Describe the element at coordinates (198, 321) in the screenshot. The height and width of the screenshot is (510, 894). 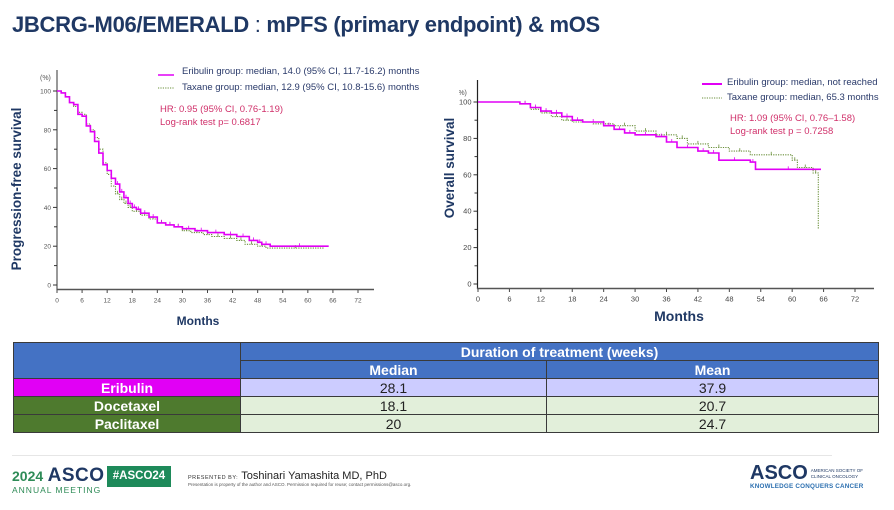
I see `pfs-x-axis-title: Months` at that location.